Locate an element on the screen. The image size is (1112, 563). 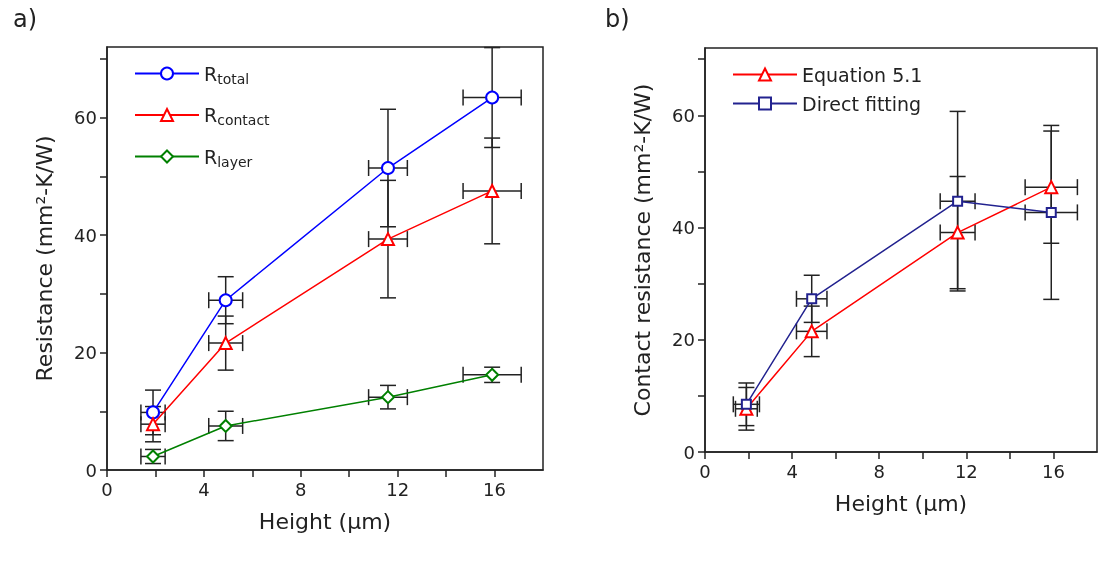
legend-label: Direct fitting is located at coordinates (862, 103).